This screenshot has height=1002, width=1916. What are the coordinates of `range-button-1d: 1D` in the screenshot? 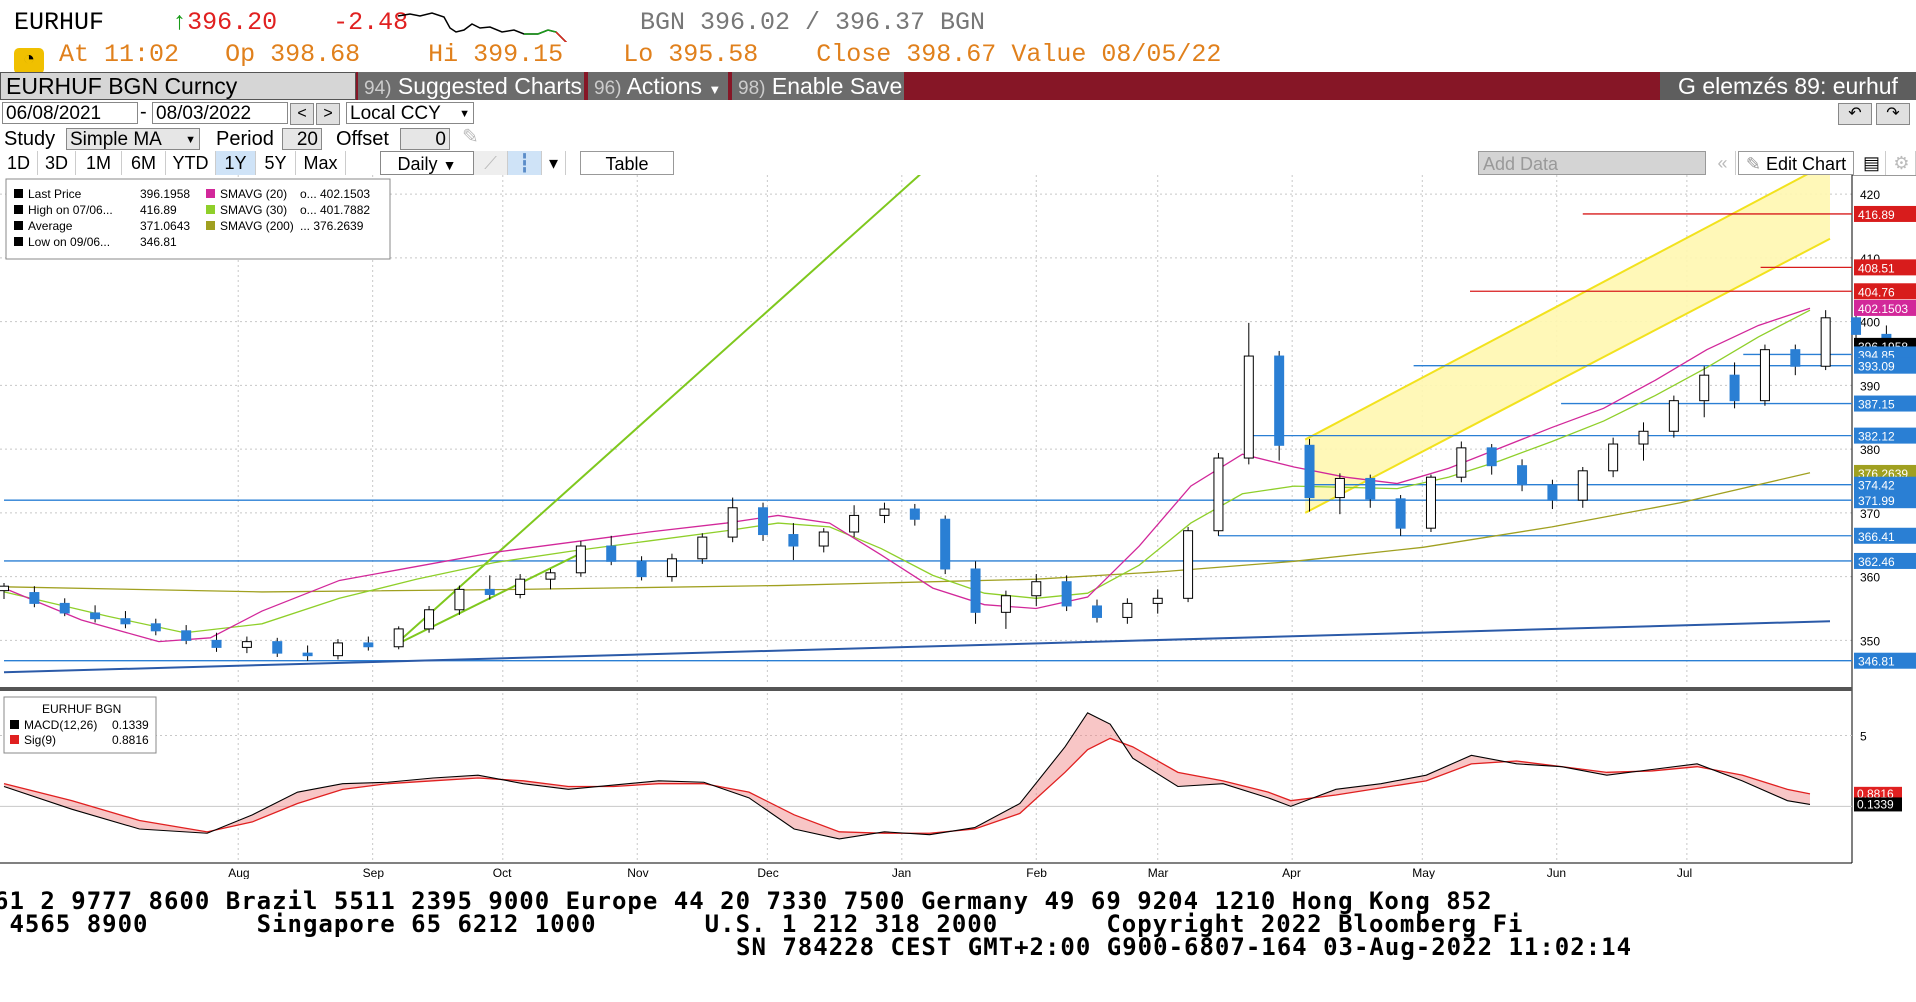 It's located at (19, 163).